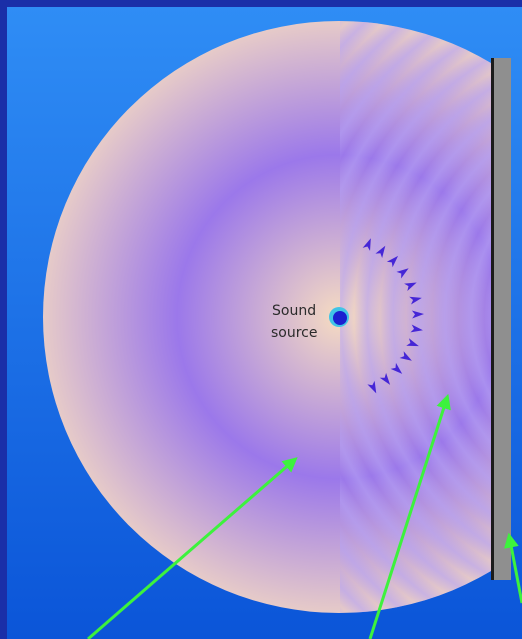 The height and width of the screenshot is (639, 522). What do you see at coordinates (393, 316) in the screenshot?
I see `wavefront-arrowheads` at bounding box center [393, 316].